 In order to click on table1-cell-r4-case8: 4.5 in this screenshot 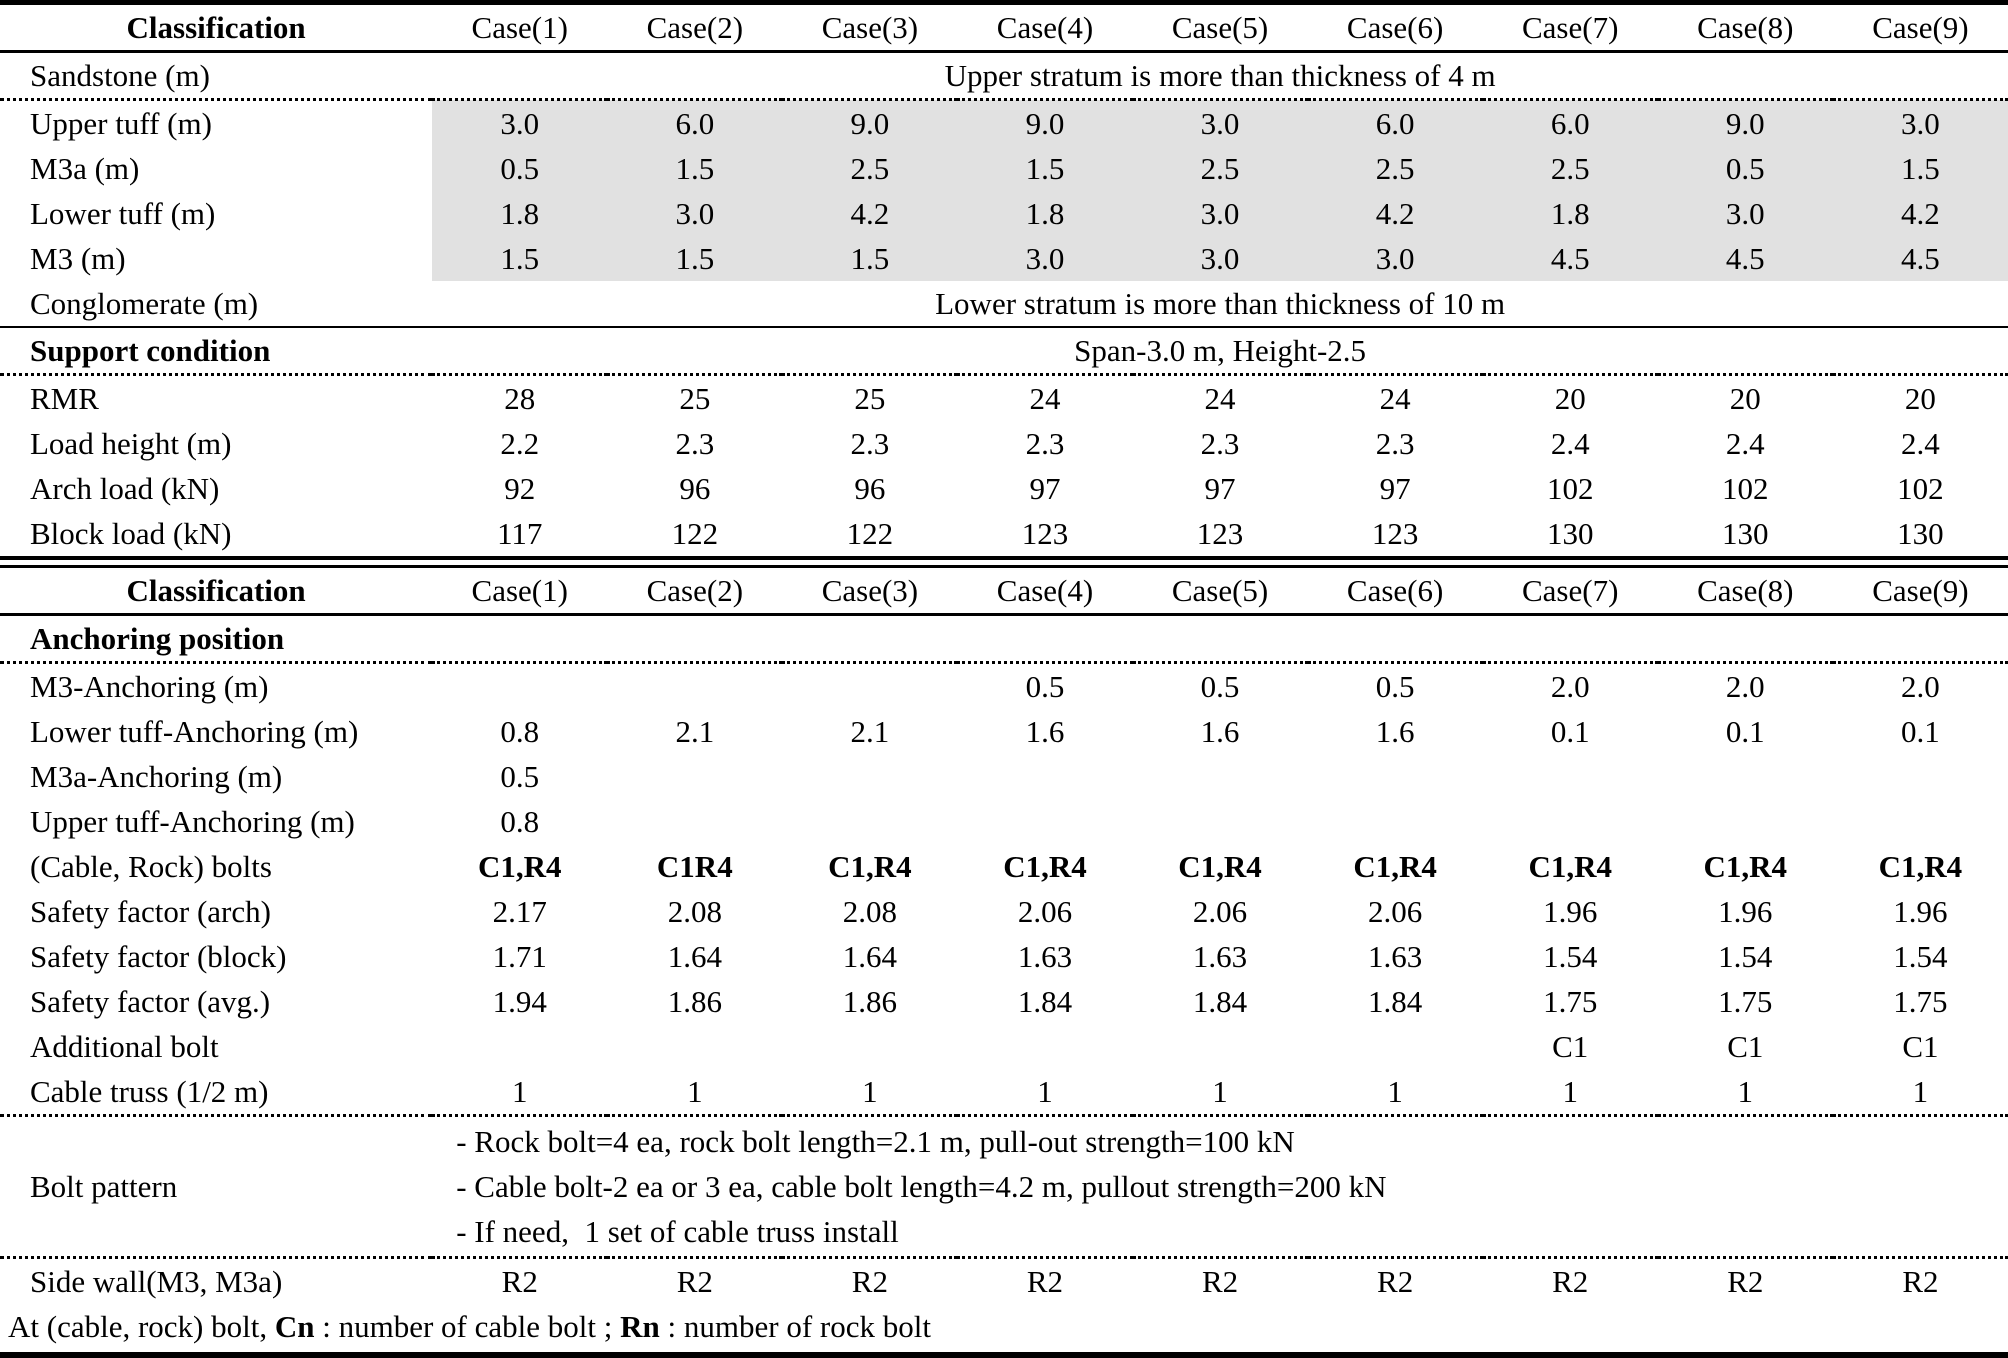, I will do `click(1745, 258)`.